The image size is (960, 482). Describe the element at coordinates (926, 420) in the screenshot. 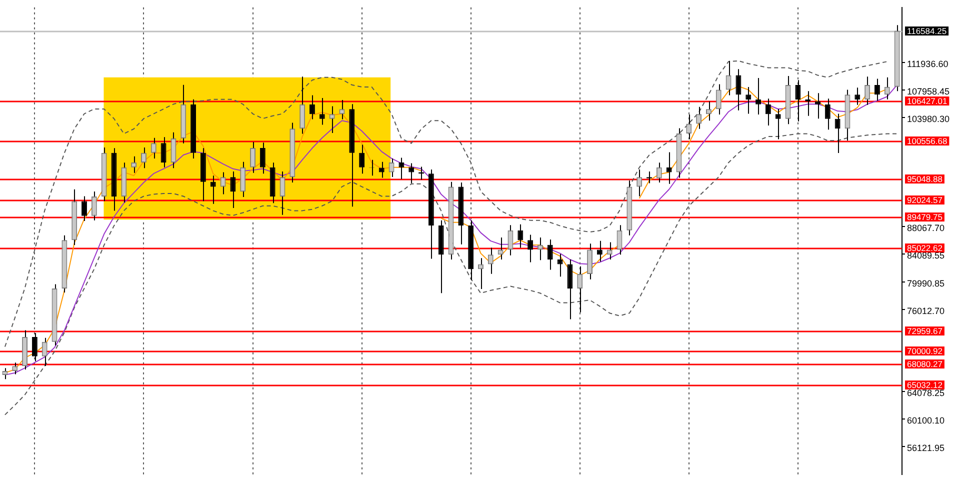

I see `y-tick-label: 60100.10` at that location.